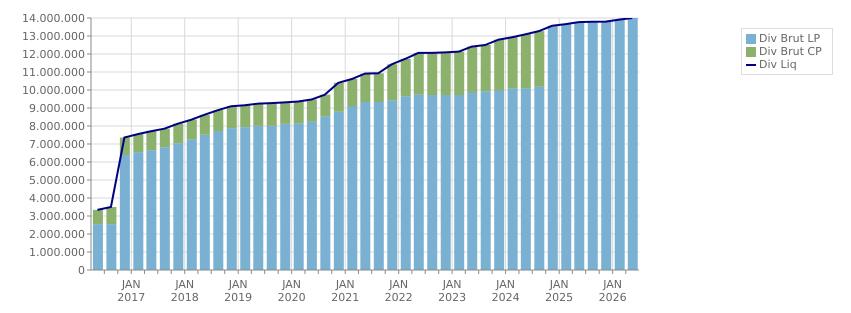 This screenshot has width=851, height=313. What do you see at coordinates (57, 252) in the screenshot?
I see `y-tick-label: 1.000.000` at bounding box center [57, 252].